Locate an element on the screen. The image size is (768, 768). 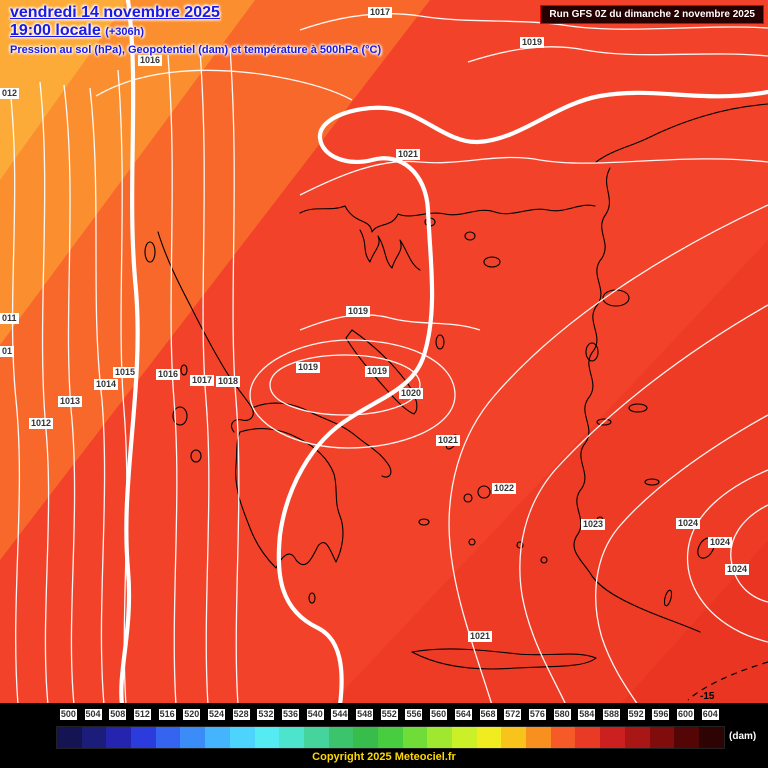
legend-tick: 544 is located at coordinates (340, 714).